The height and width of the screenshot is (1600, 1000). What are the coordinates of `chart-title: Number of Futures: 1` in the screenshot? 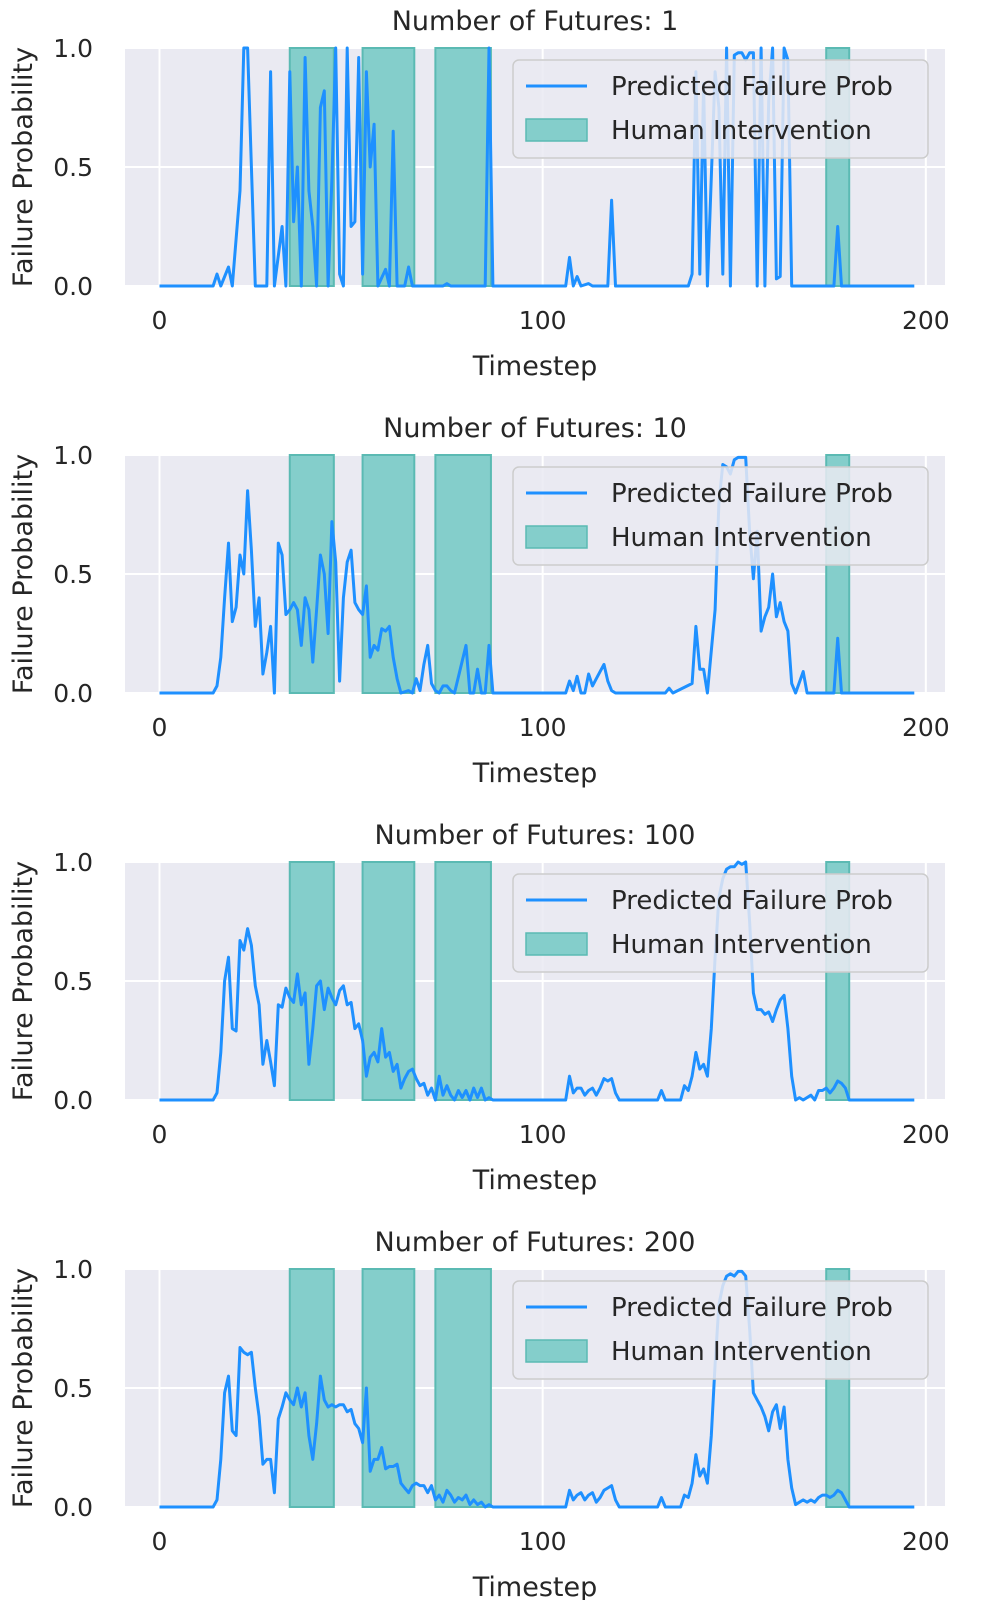 It's located at (535, 21).